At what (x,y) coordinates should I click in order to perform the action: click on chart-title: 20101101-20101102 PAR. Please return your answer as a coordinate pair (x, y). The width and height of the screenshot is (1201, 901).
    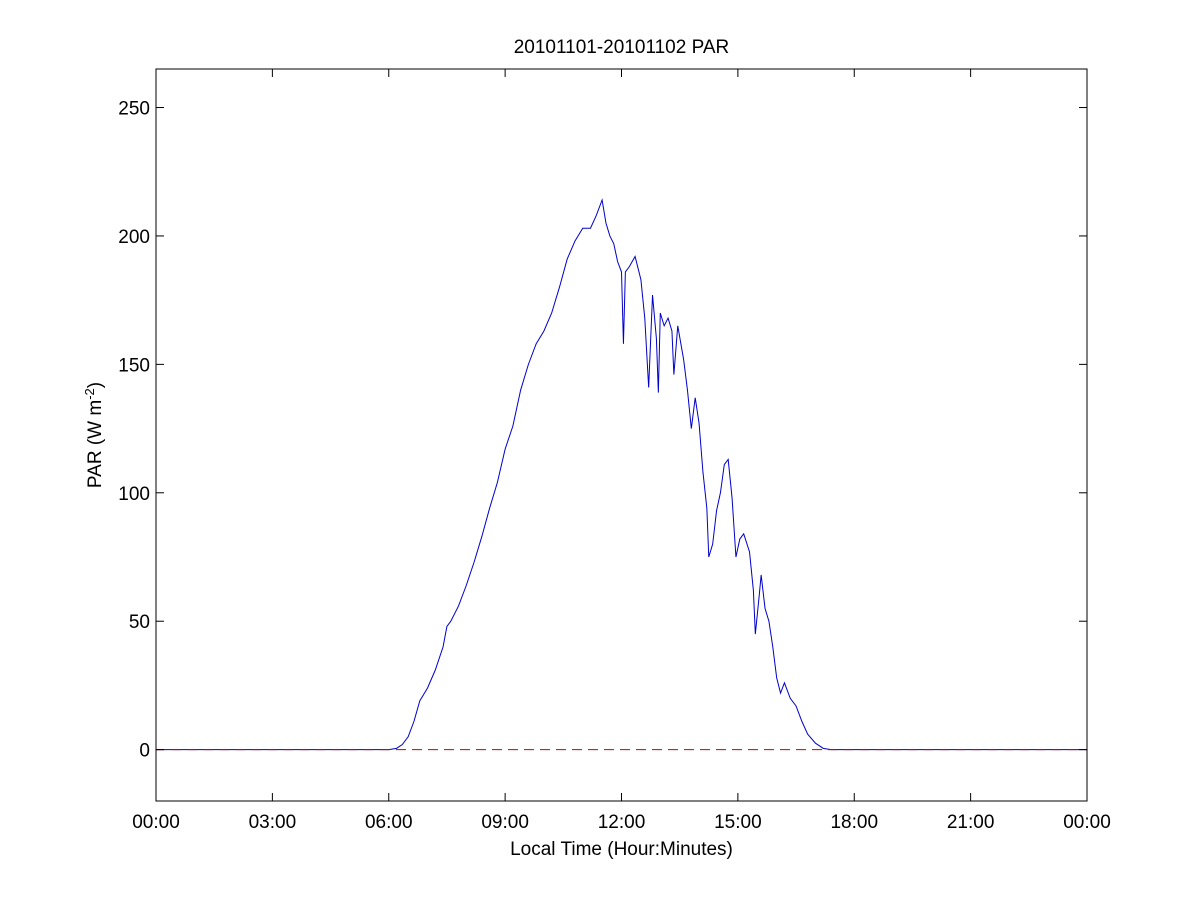
    Looking at the image, I should click on (622, 47).